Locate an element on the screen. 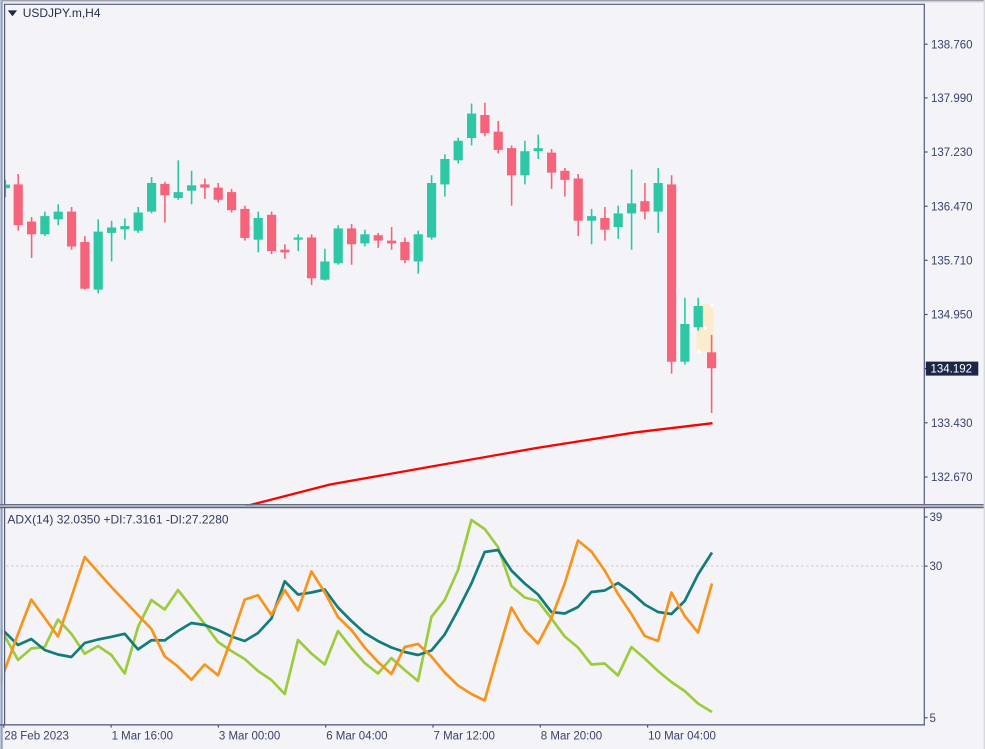  svg-text:ADX(14) 32.0350 +DI:7.3161 -DI: ADX(14) 32.0350 +DI:7.3161 -DI:27.2280 is located at coordinates (117, 520).